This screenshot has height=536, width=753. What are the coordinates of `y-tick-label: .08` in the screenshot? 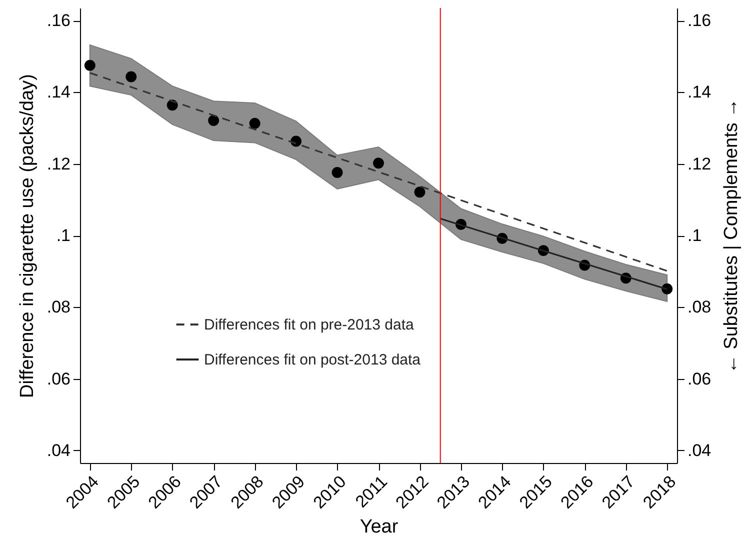 It's located at (58, 307).